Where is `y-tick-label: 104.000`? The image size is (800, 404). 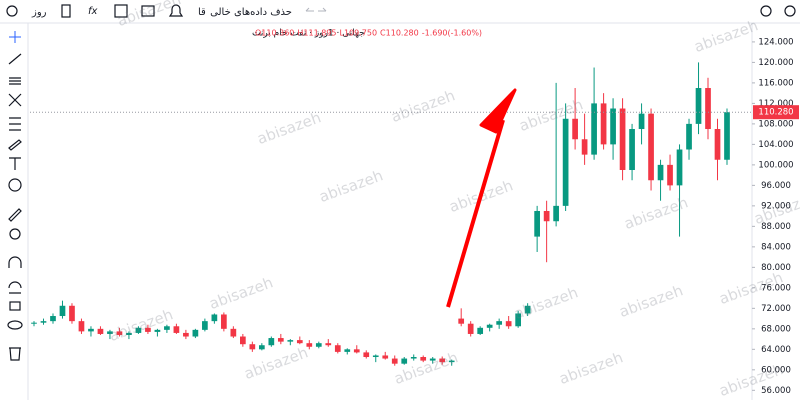 y-tick-label: 104.000 is located at coordinates (775, 145).